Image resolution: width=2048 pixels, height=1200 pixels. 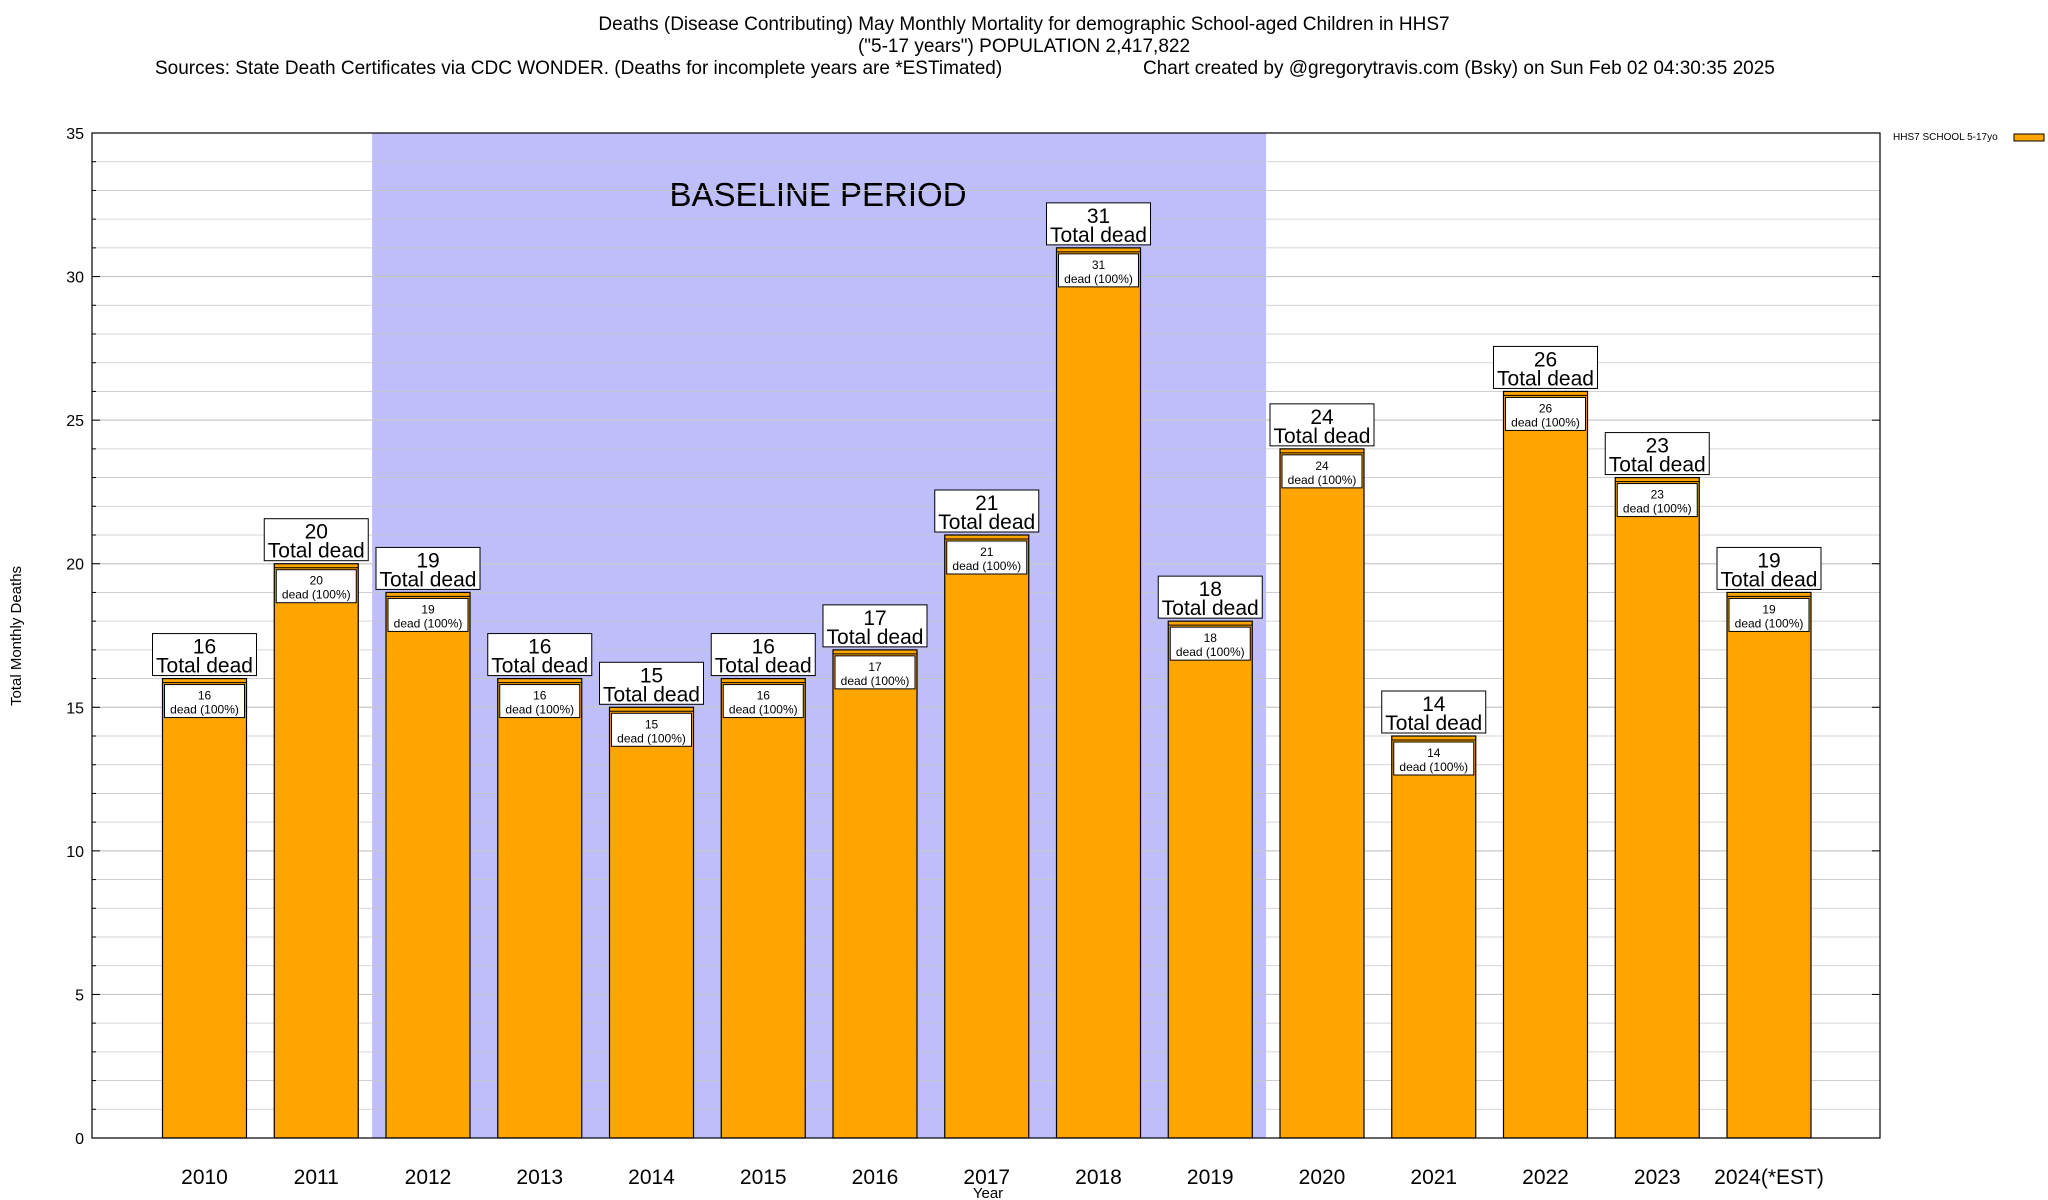 I want to click on x-tick-label: 2011, so click(x=316, y=1177).